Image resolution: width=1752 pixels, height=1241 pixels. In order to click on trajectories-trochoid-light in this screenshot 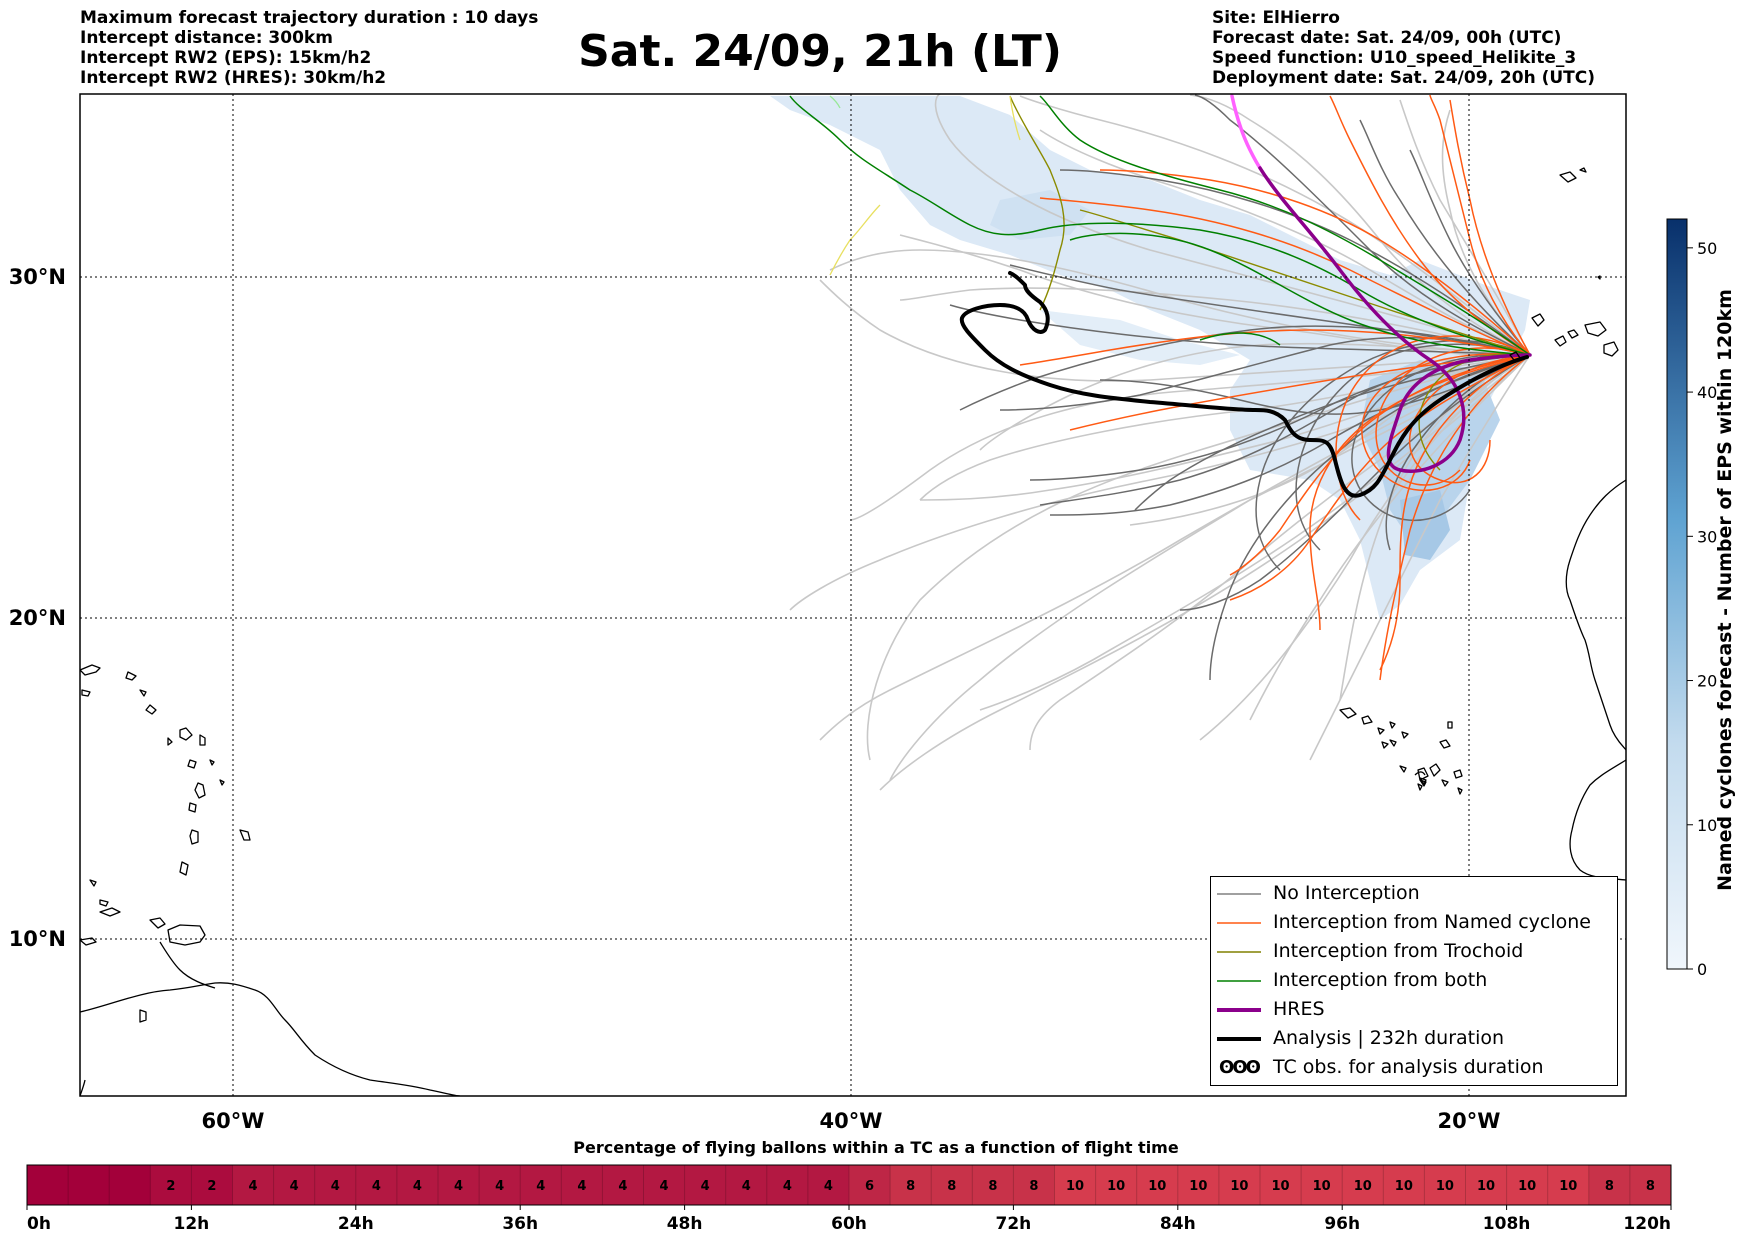, I will do `click(925, 185)`.